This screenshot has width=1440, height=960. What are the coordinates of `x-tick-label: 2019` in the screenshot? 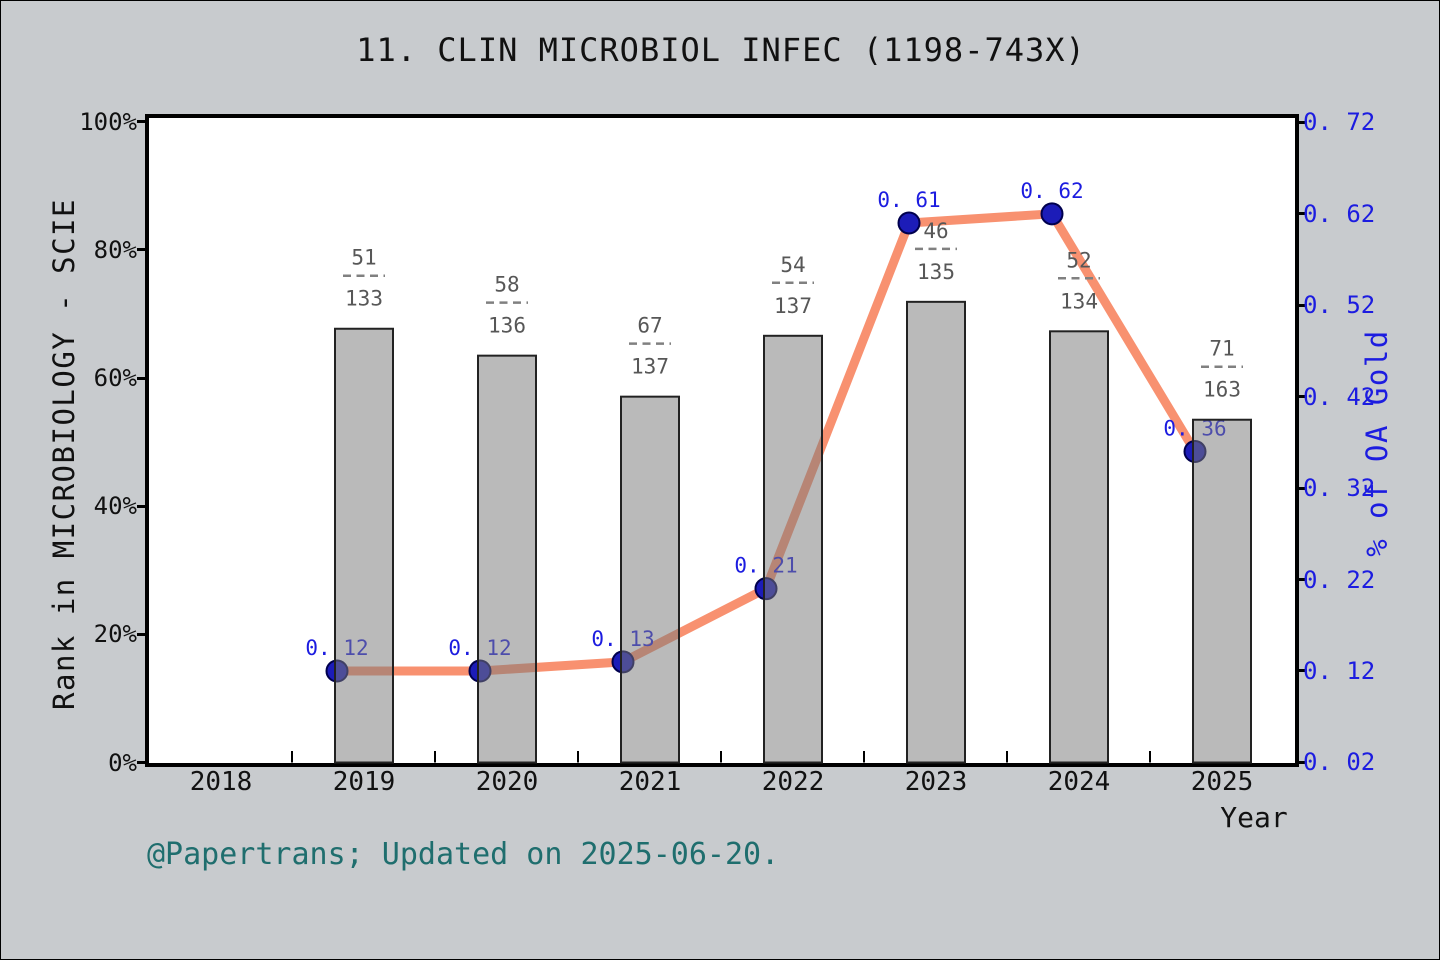 It's located at (364, 782).